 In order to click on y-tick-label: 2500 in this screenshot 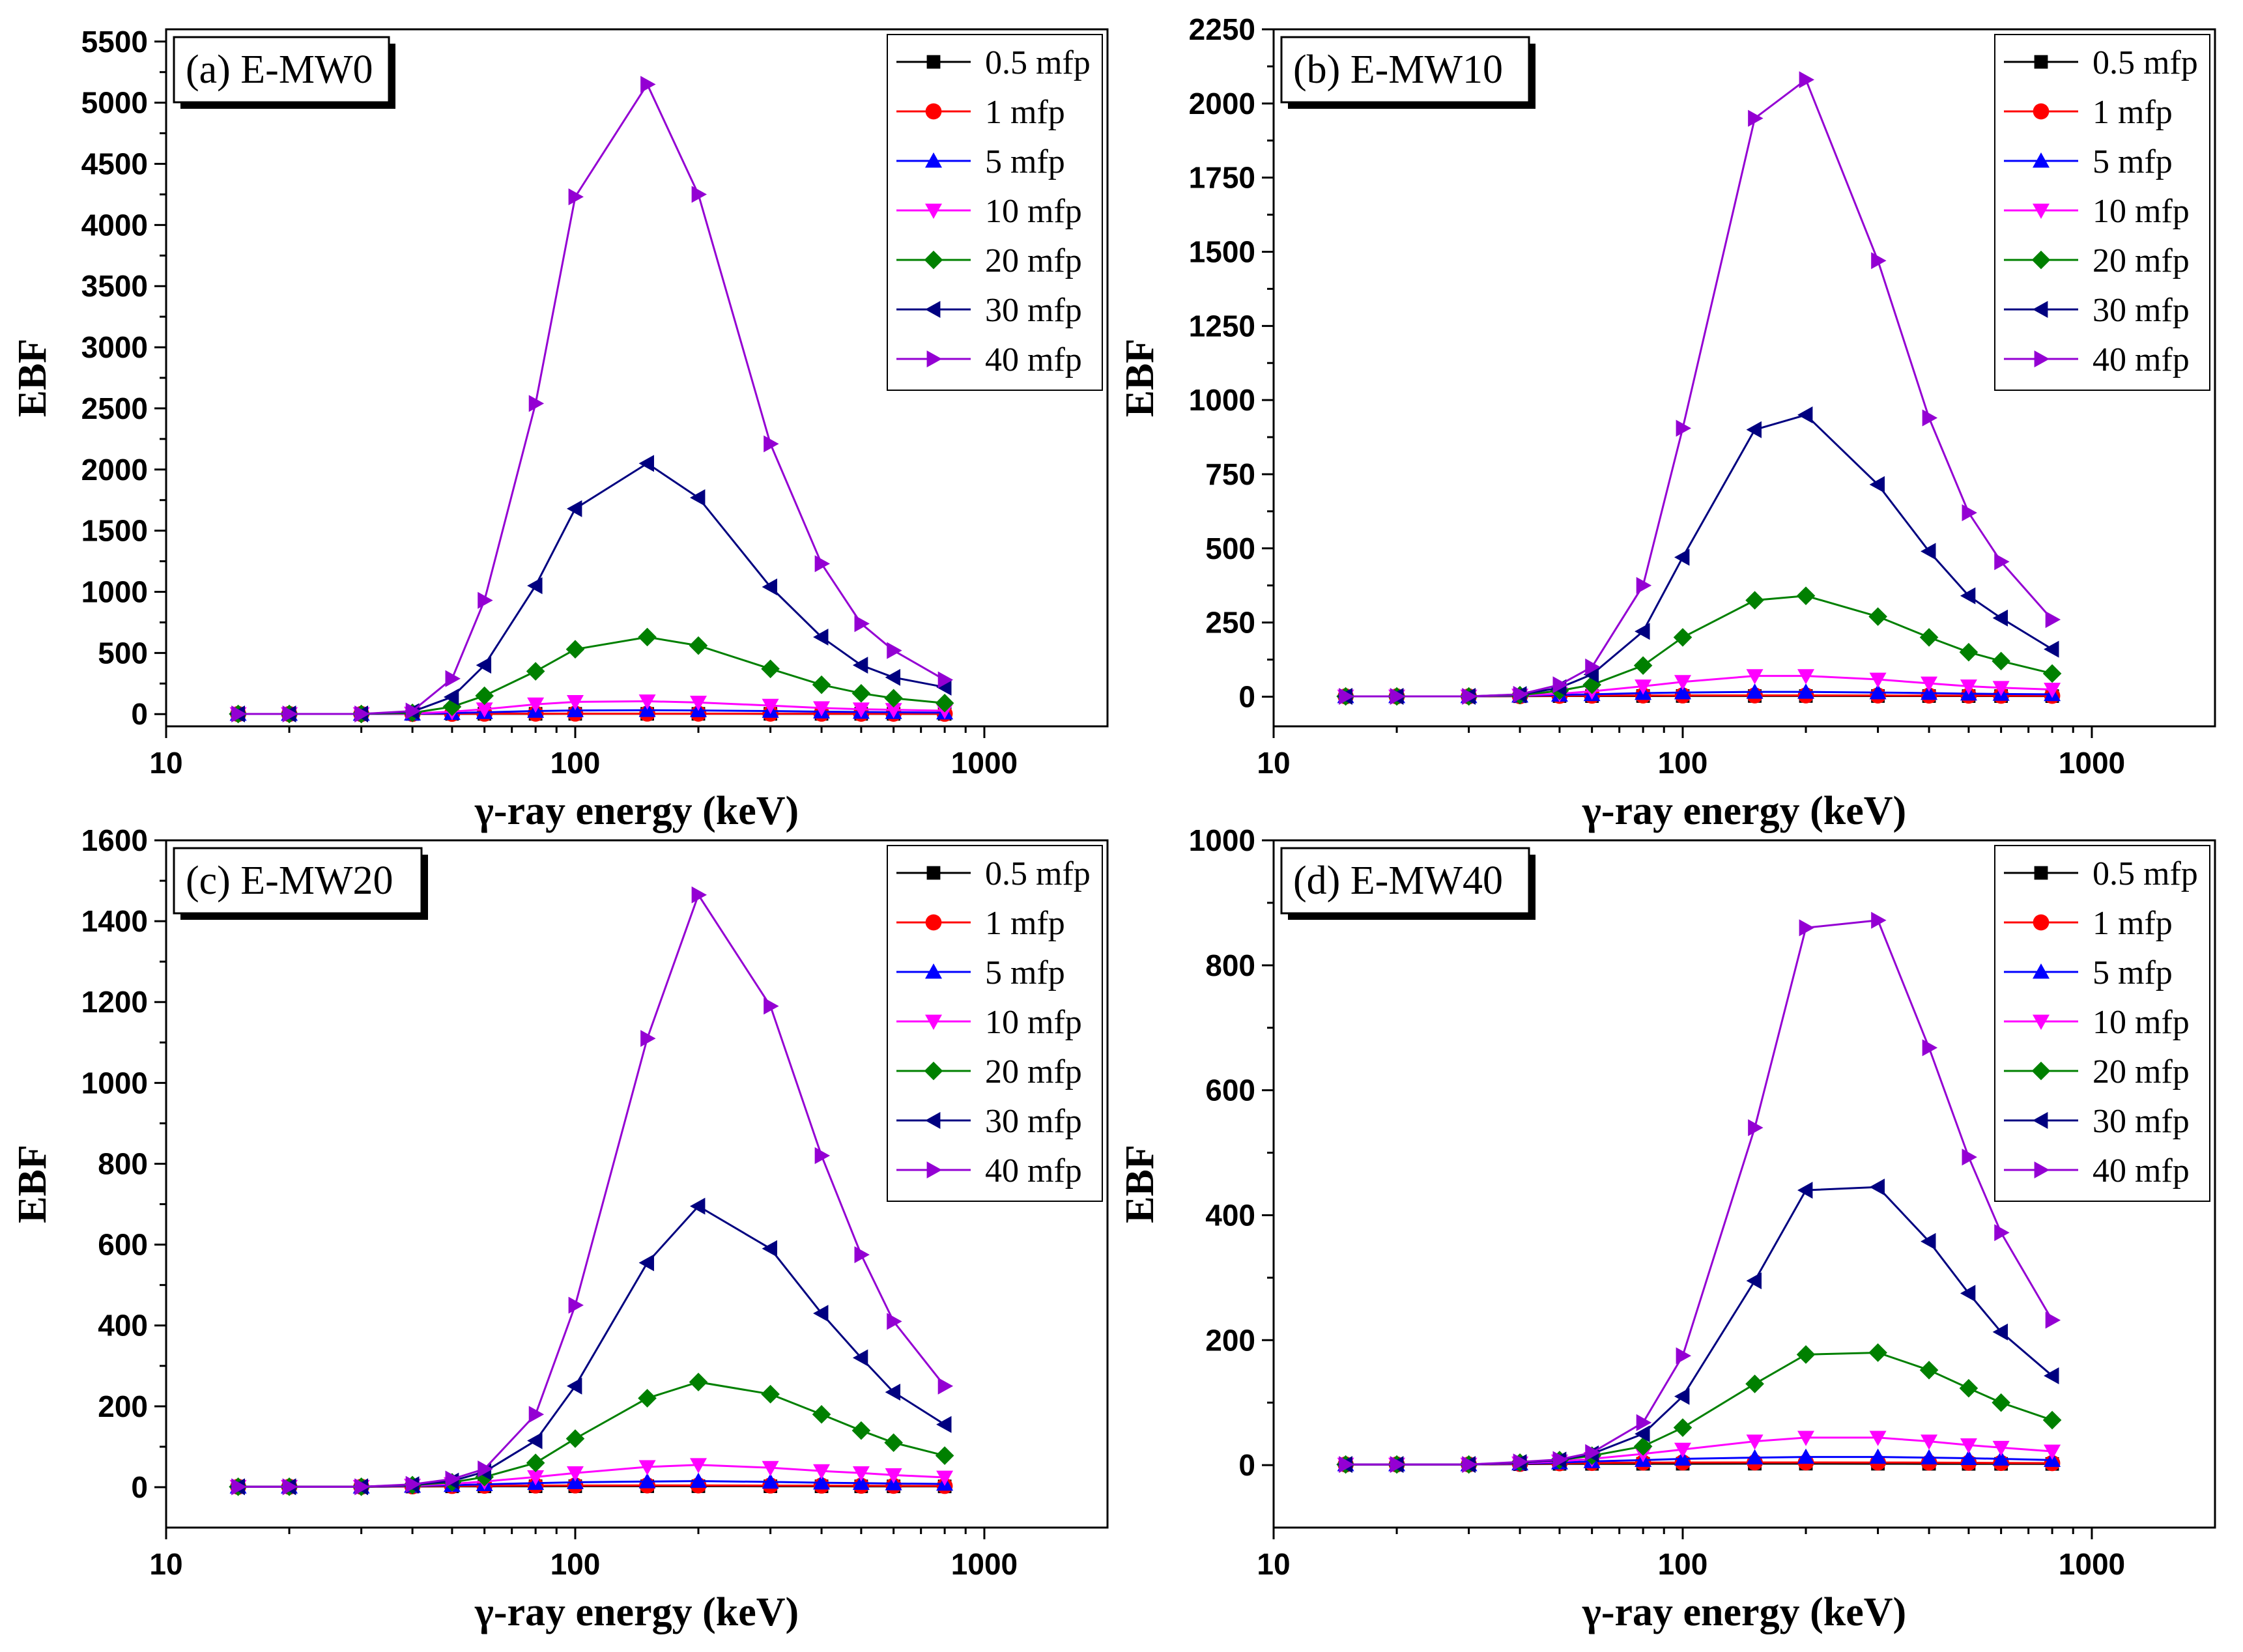, I will do `click(115, 408)`.